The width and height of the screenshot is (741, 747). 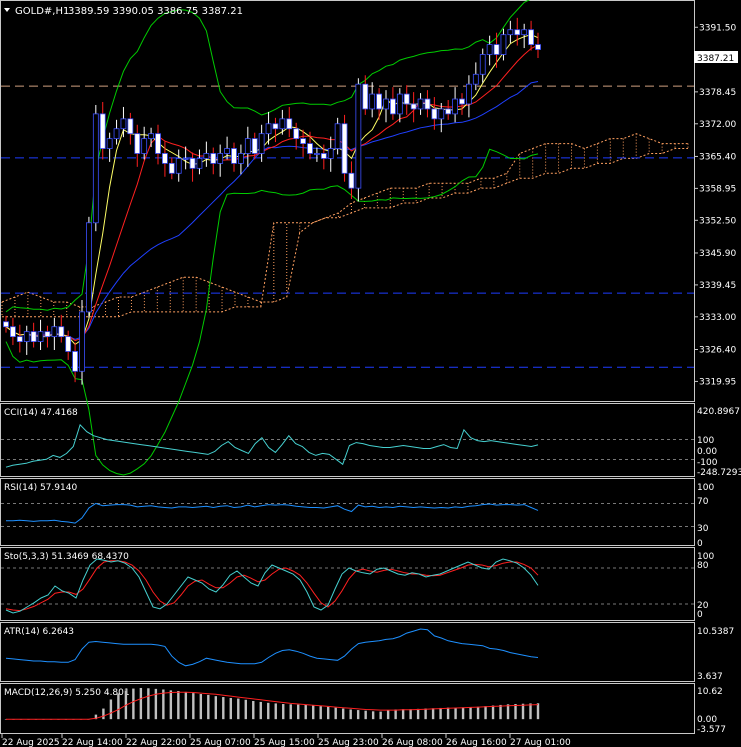 What do you see at coordinates (412, 742) in the screenshot?
I see `time-tick-label: 26 Aug 08:00` at bounding box center [412, 742].